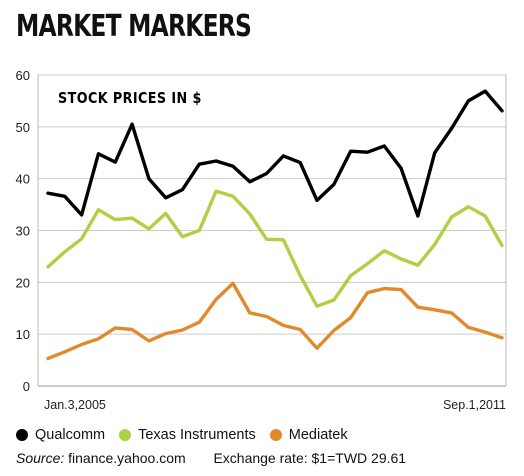 This screenshot has width=524, height=476. Describe the element at coordinates (23, 334) in the screenshot. I see `y-tick-label: 10` at that location.